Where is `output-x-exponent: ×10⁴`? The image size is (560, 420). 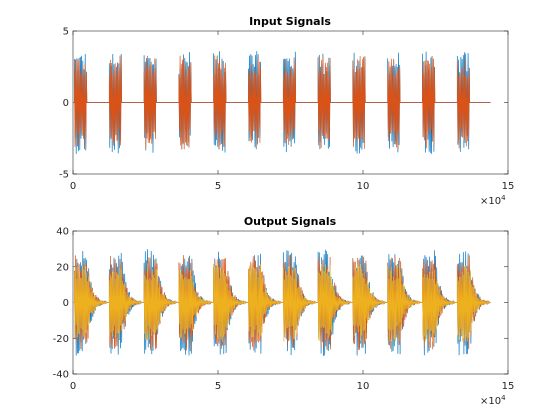
output-x-exponent: ×10⁴ is located at coordinates (493, 400).